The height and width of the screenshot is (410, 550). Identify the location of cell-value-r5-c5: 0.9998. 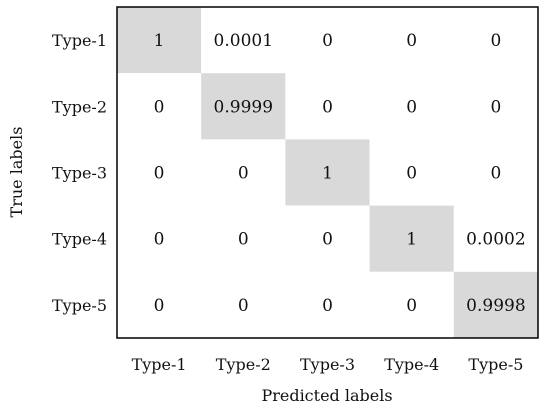
(495, 306).